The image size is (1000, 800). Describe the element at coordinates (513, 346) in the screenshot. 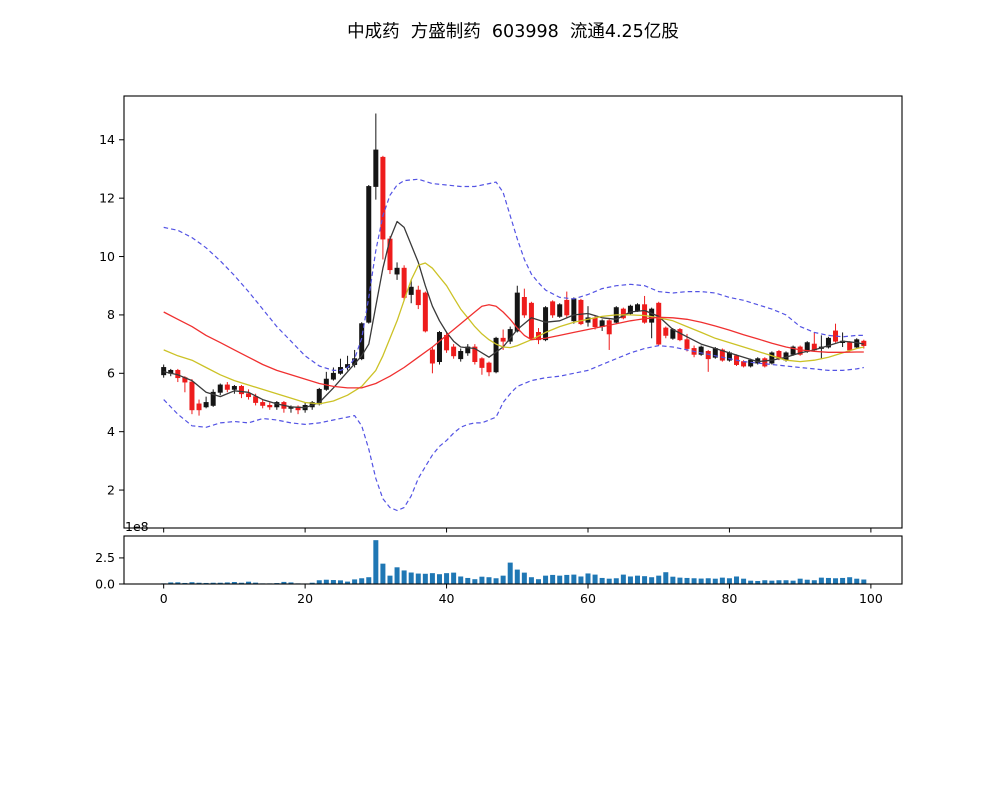

I see `ma-slow-line` at that location.